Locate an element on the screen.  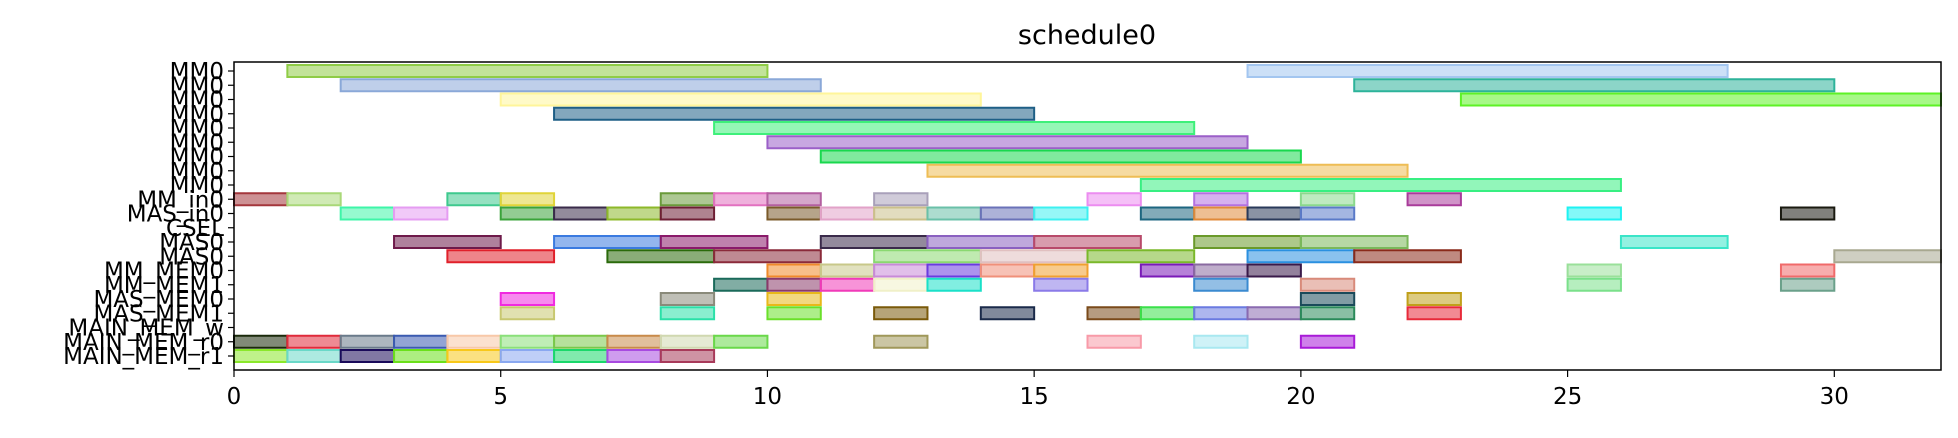
x-tick-label: 0 is located at coordinates (234, 397).